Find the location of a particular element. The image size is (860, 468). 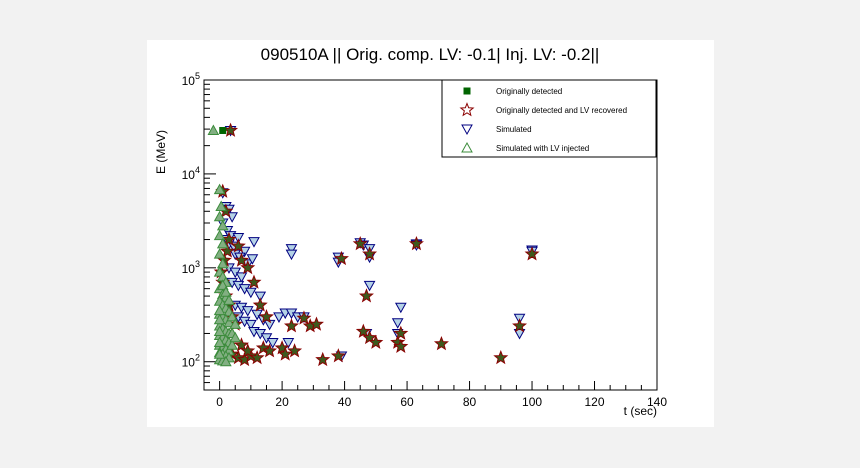

legend-label: Simulated with LV injected is located at coordinates (542, 148).